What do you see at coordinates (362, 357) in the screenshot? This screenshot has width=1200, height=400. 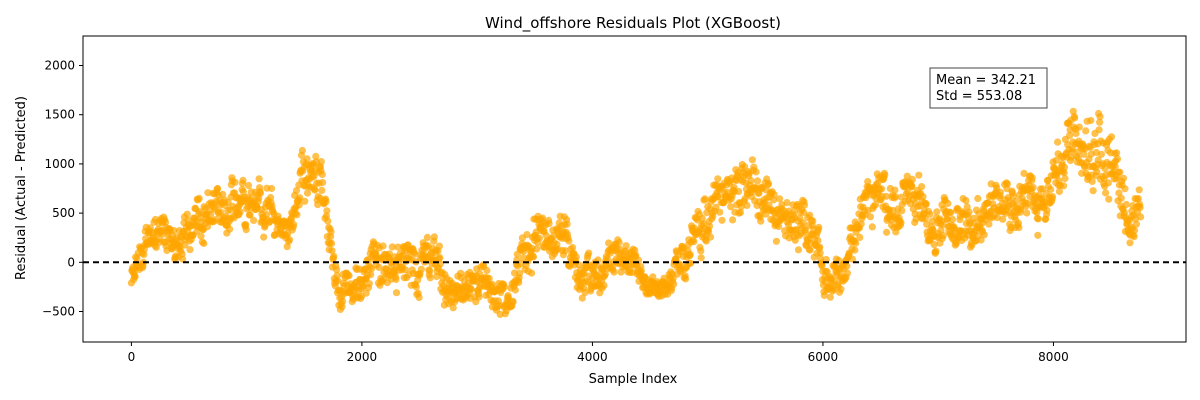 I see `x-tick-label: 2000` at bounding box center [362, 357].